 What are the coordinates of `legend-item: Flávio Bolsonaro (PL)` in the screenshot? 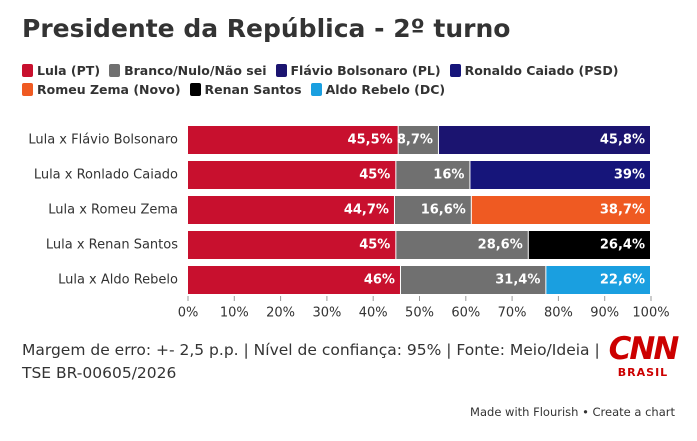 It's located at (358, 70).